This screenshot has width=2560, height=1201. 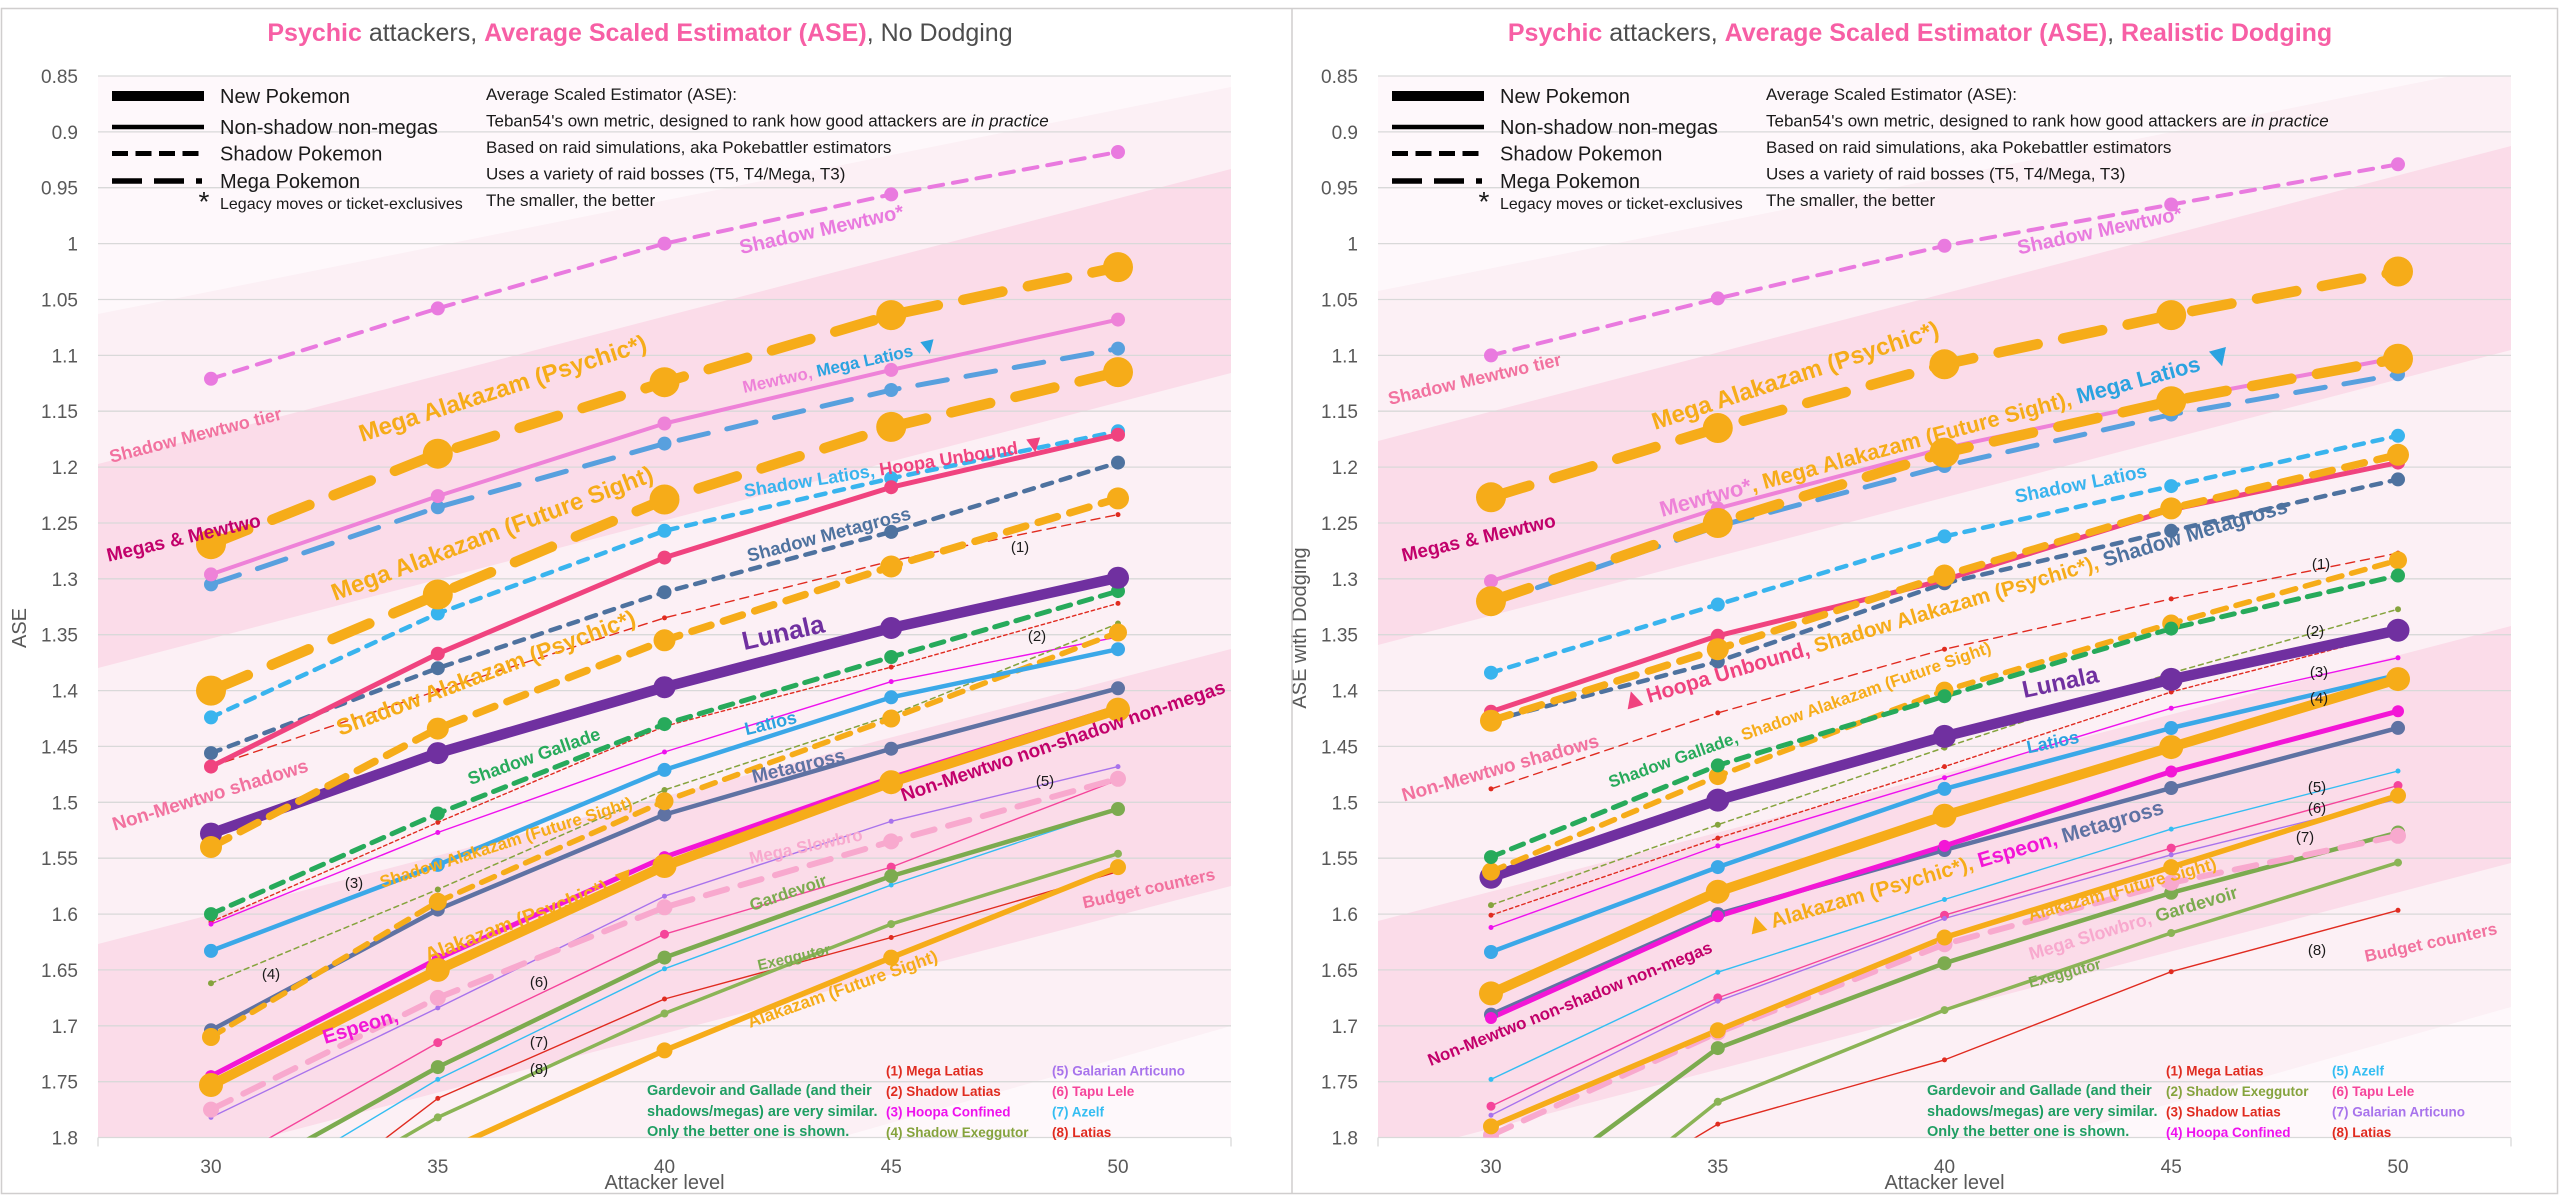 I want to click on svg-text: 0.95, so click(x=59, y=189).